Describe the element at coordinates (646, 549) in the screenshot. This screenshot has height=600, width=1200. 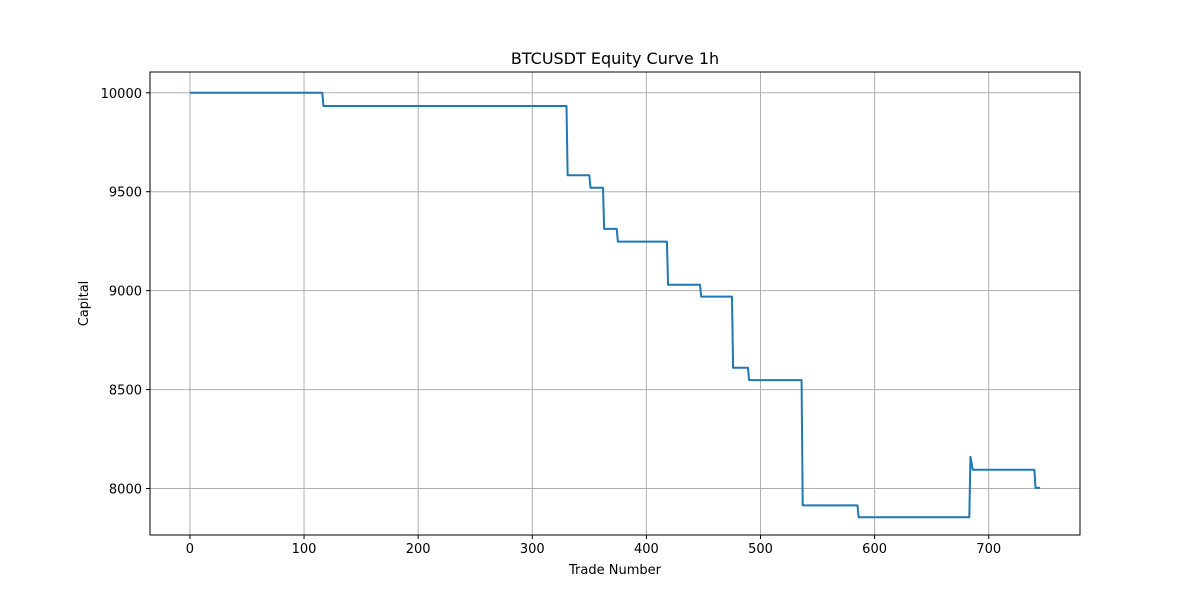
I see `x-tick-label: 400` at that location.